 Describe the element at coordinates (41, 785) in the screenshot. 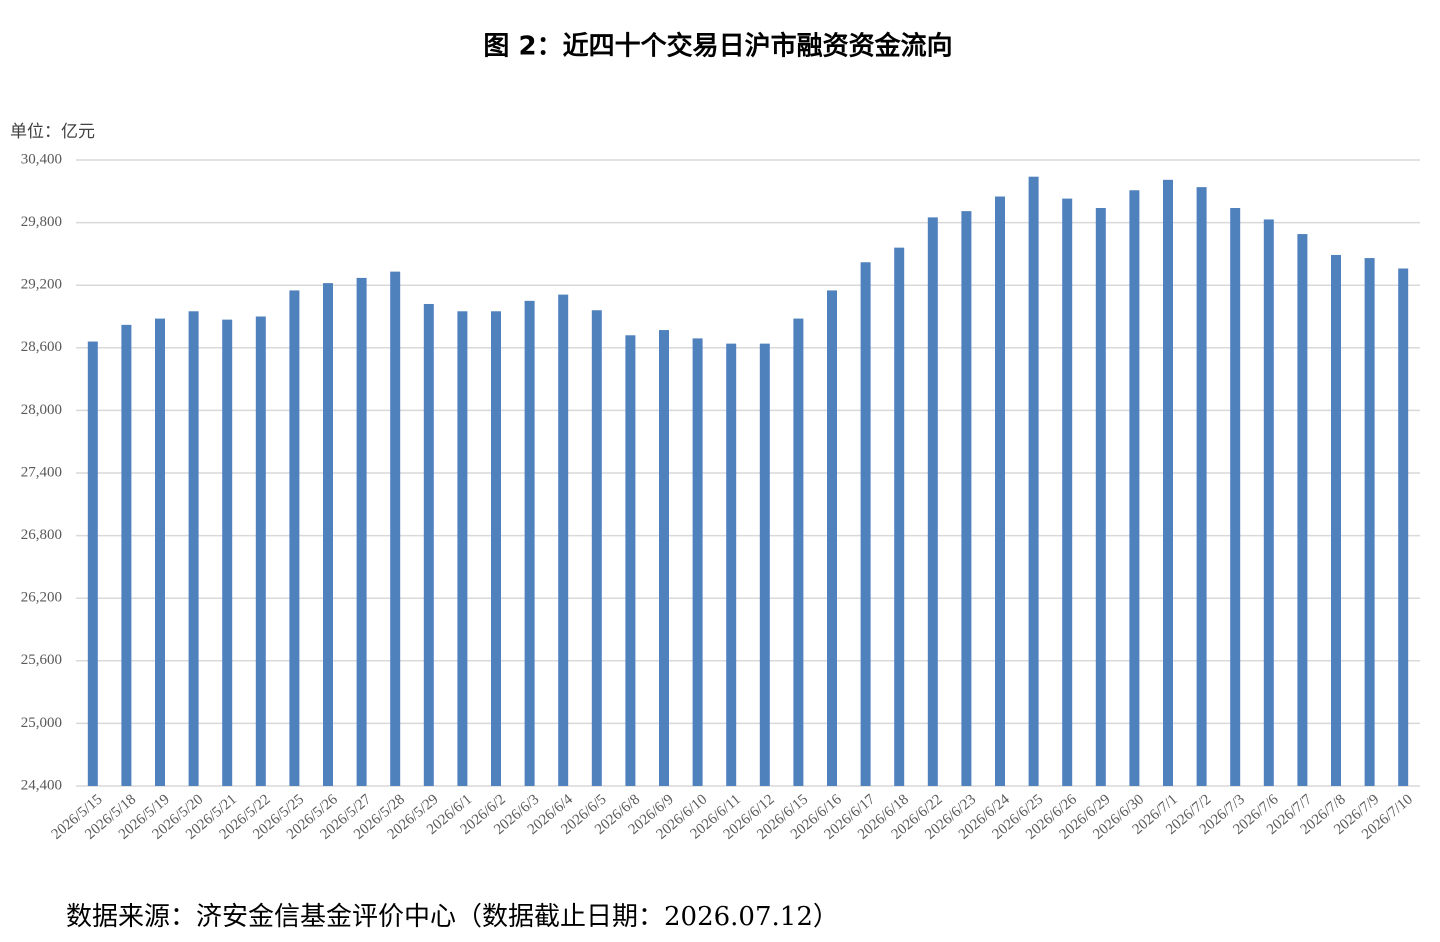

I see `y-tick-label: 24,400` at that location.